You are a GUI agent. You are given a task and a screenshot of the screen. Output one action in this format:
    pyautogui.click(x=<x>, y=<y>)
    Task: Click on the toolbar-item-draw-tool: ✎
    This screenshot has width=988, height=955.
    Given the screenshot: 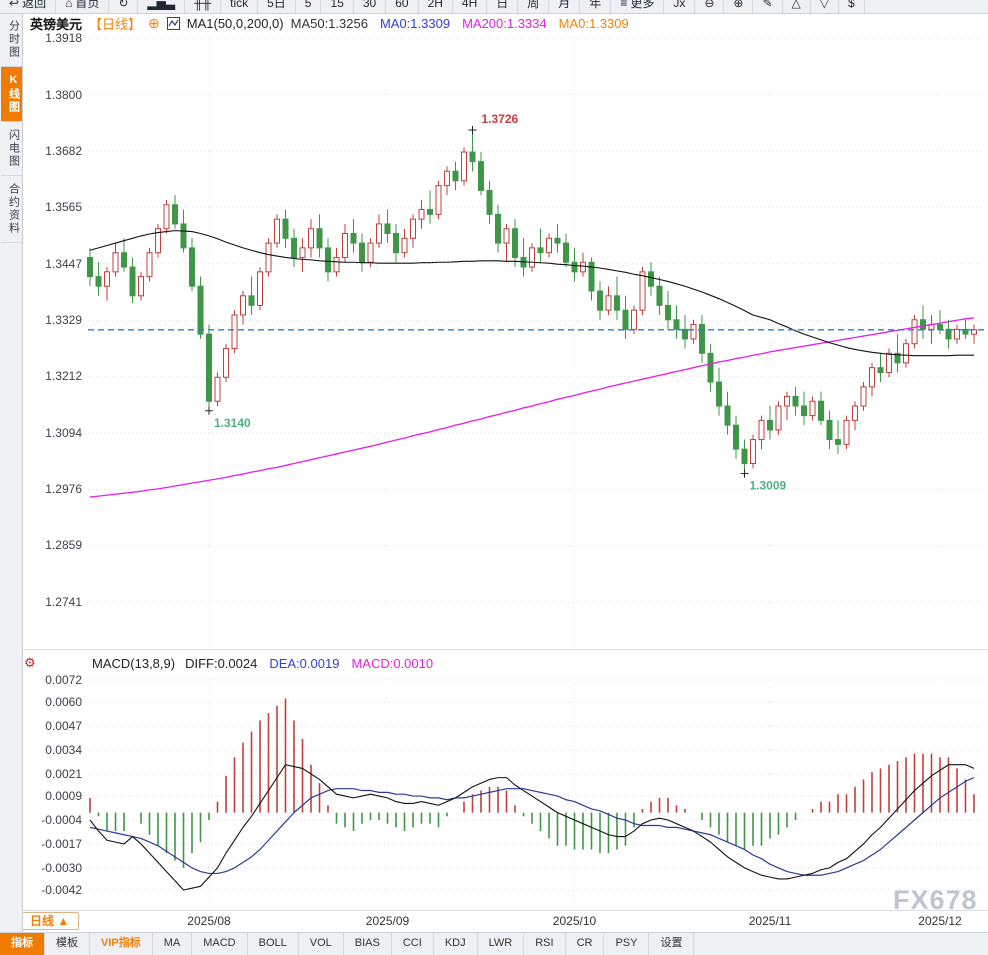 What is the action you would take?
    pyautogui.click(x=768, y=6)
    